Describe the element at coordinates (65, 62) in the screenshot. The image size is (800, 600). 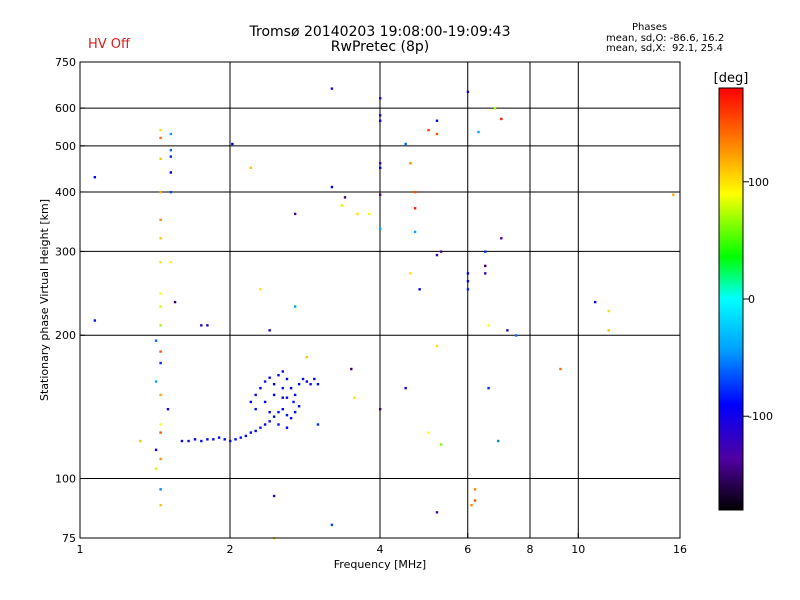
I see `y-tick-label: 750` at that location.